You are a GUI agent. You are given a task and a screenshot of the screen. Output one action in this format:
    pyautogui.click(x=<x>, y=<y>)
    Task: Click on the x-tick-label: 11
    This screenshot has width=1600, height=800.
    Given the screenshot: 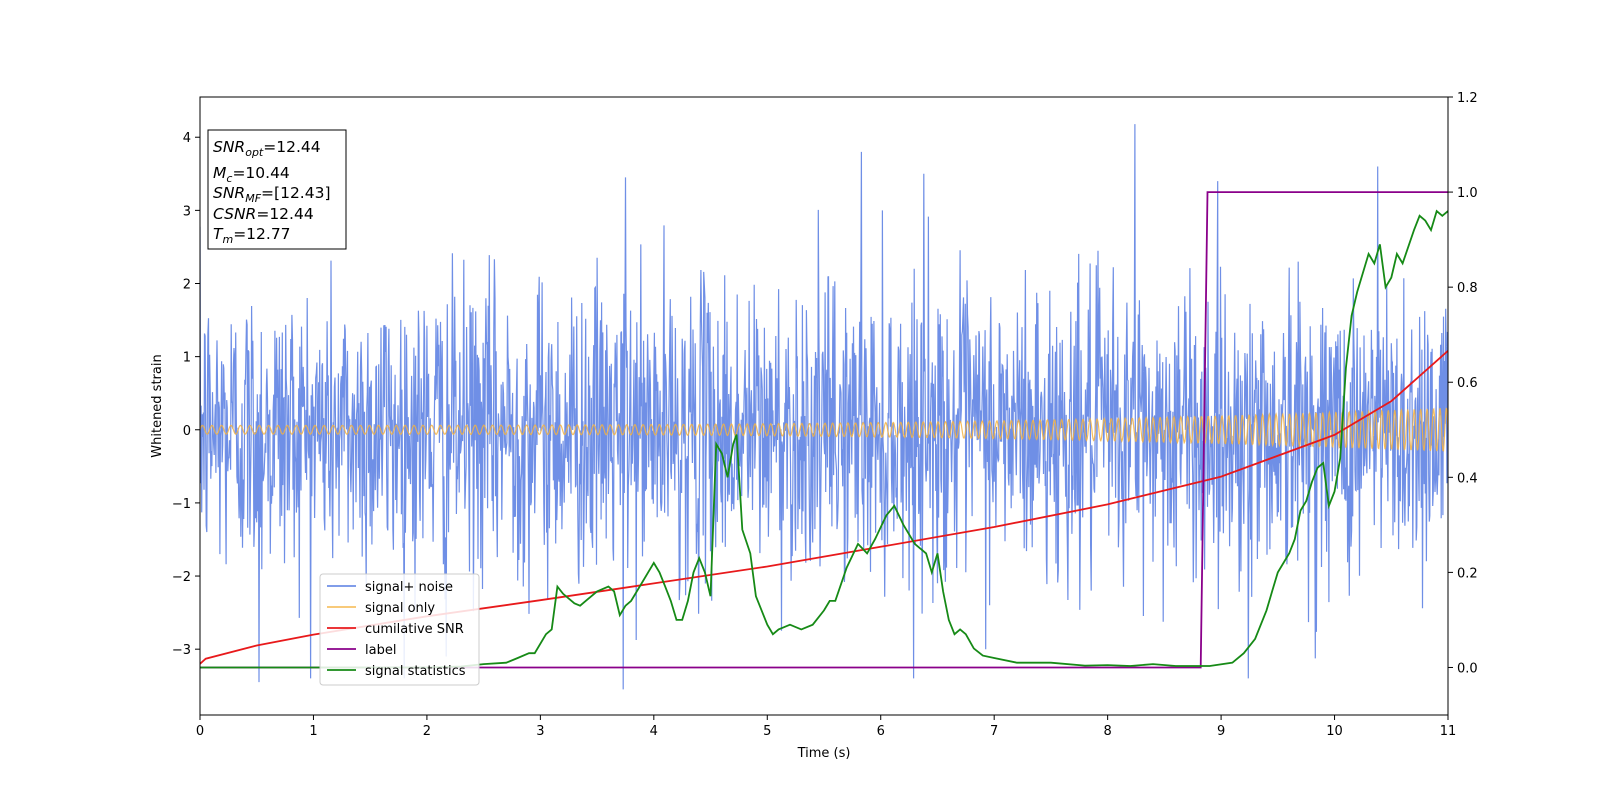 What is the action you would take?
    pyautogui.click(x=1448, y=731)
    